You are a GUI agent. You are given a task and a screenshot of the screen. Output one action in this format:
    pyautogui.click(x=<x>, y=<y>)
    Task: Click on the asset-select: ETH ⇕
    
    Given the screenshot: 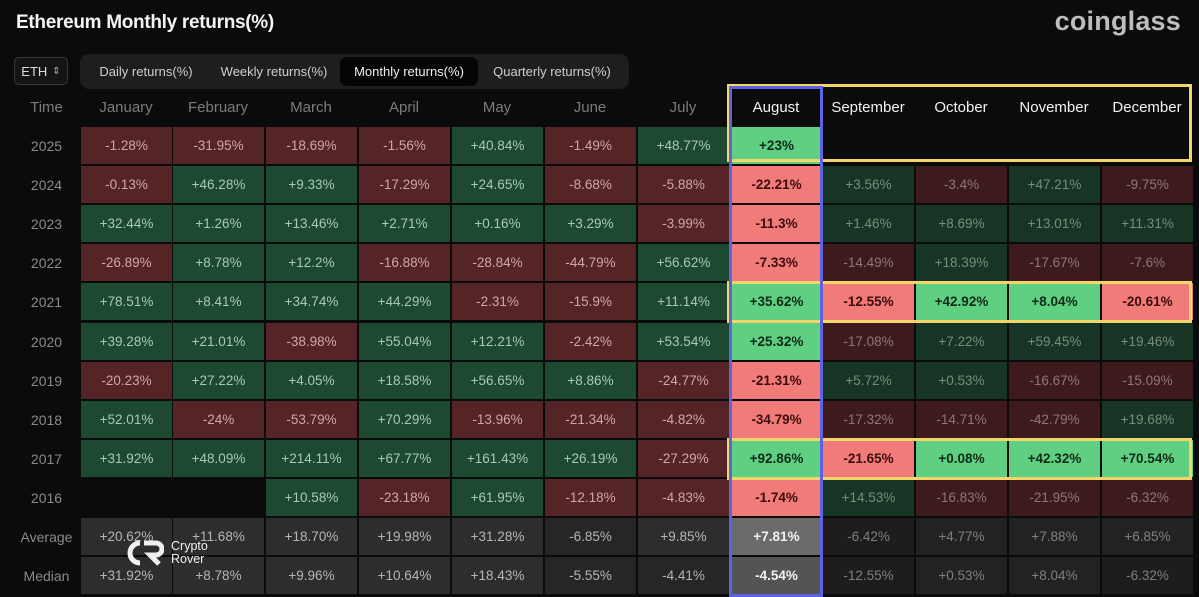 What is the action you would take?
    pyautogui.click(x=41, y=71)
    